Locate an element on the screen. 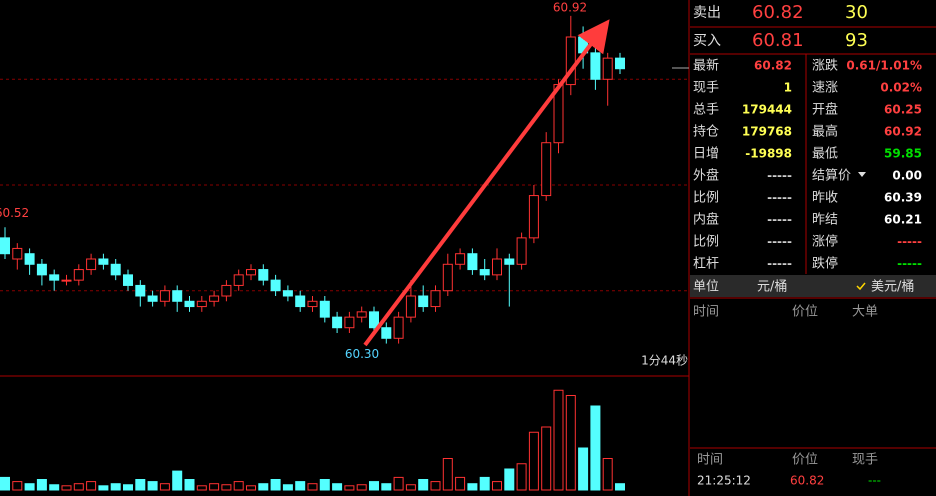 Image resolution: width=936 pixels, height=496 pixels. quote-size: 93 is located at coordinates (856, 40).